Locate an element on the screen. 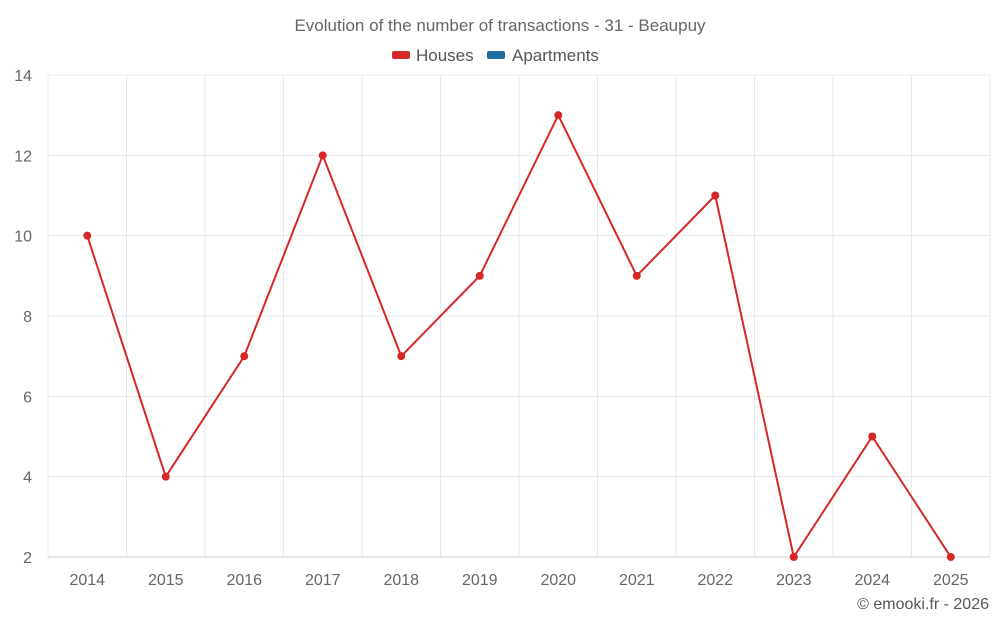 The width and height of the screenshot is (1000, 625). x-tick-label: 2017 is located at coordinates (323, 580).